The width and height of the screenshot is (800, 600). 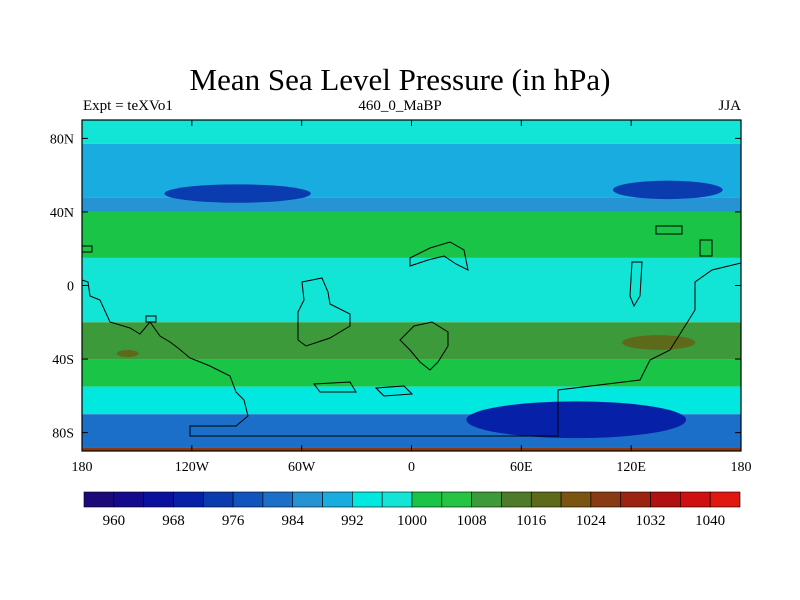 What do you see at coordinates (400, 106) in the screenshot?
I see `time-label: 460_0_MaBP` at bounding box center [400, 106].